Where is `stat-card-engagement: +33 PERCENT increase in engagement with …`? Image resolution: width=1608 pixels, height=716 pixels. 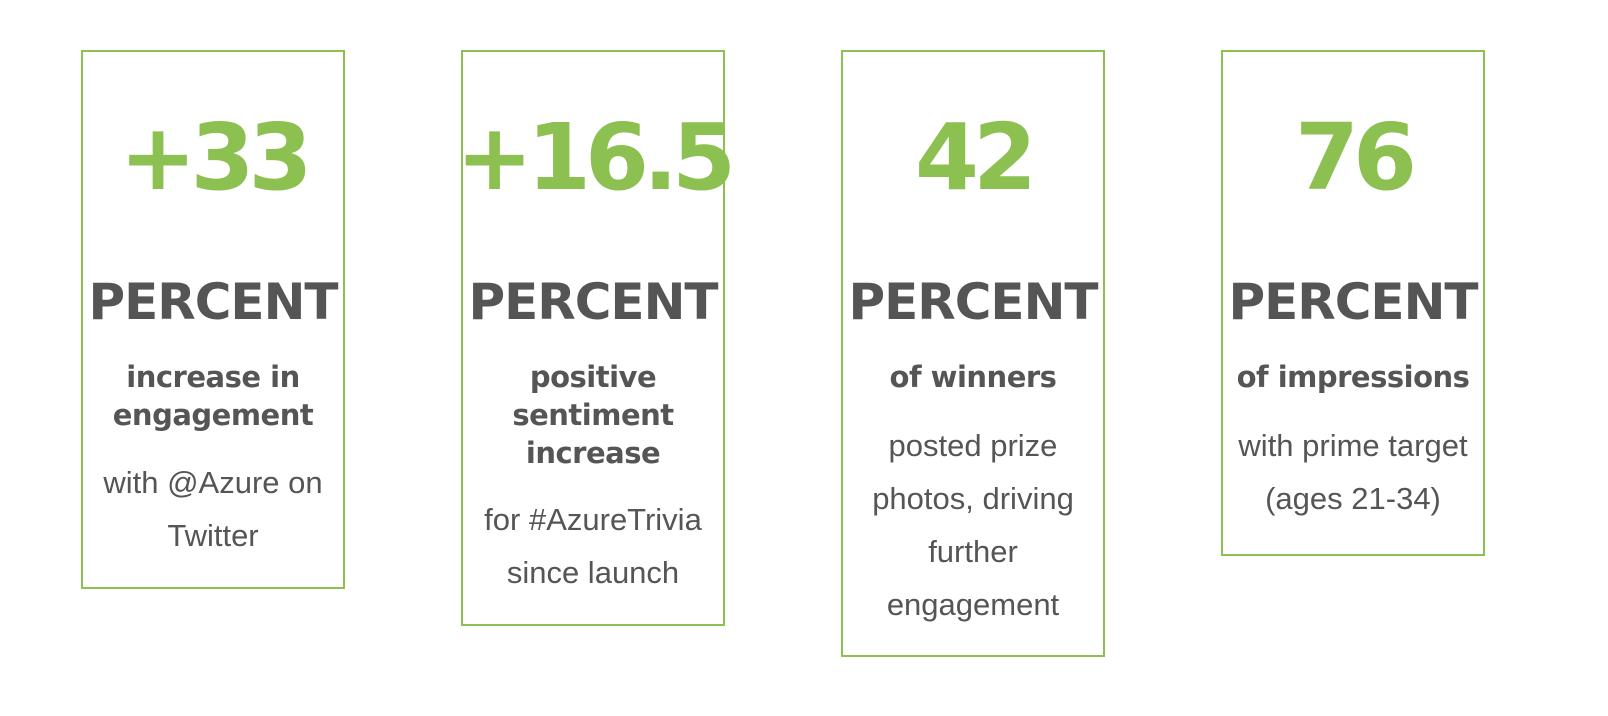
stat-card-engagement: +33 PERCENT increase in engagement with … is located at coordinates (213, 319).